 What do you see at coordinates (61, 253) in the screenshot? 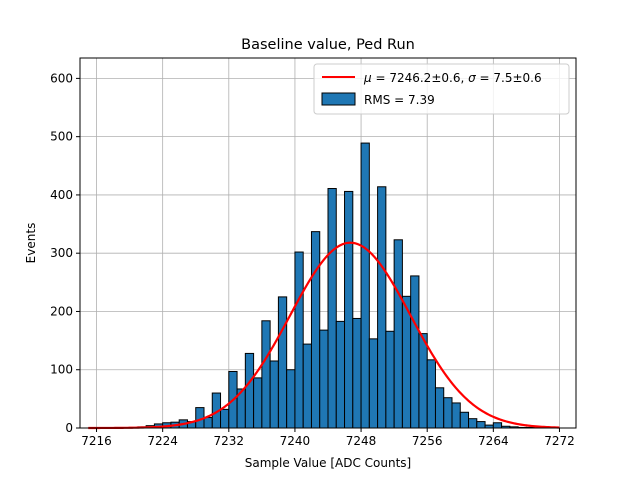
I see `y-tick-label: 300` at bounding box center [61, 253].